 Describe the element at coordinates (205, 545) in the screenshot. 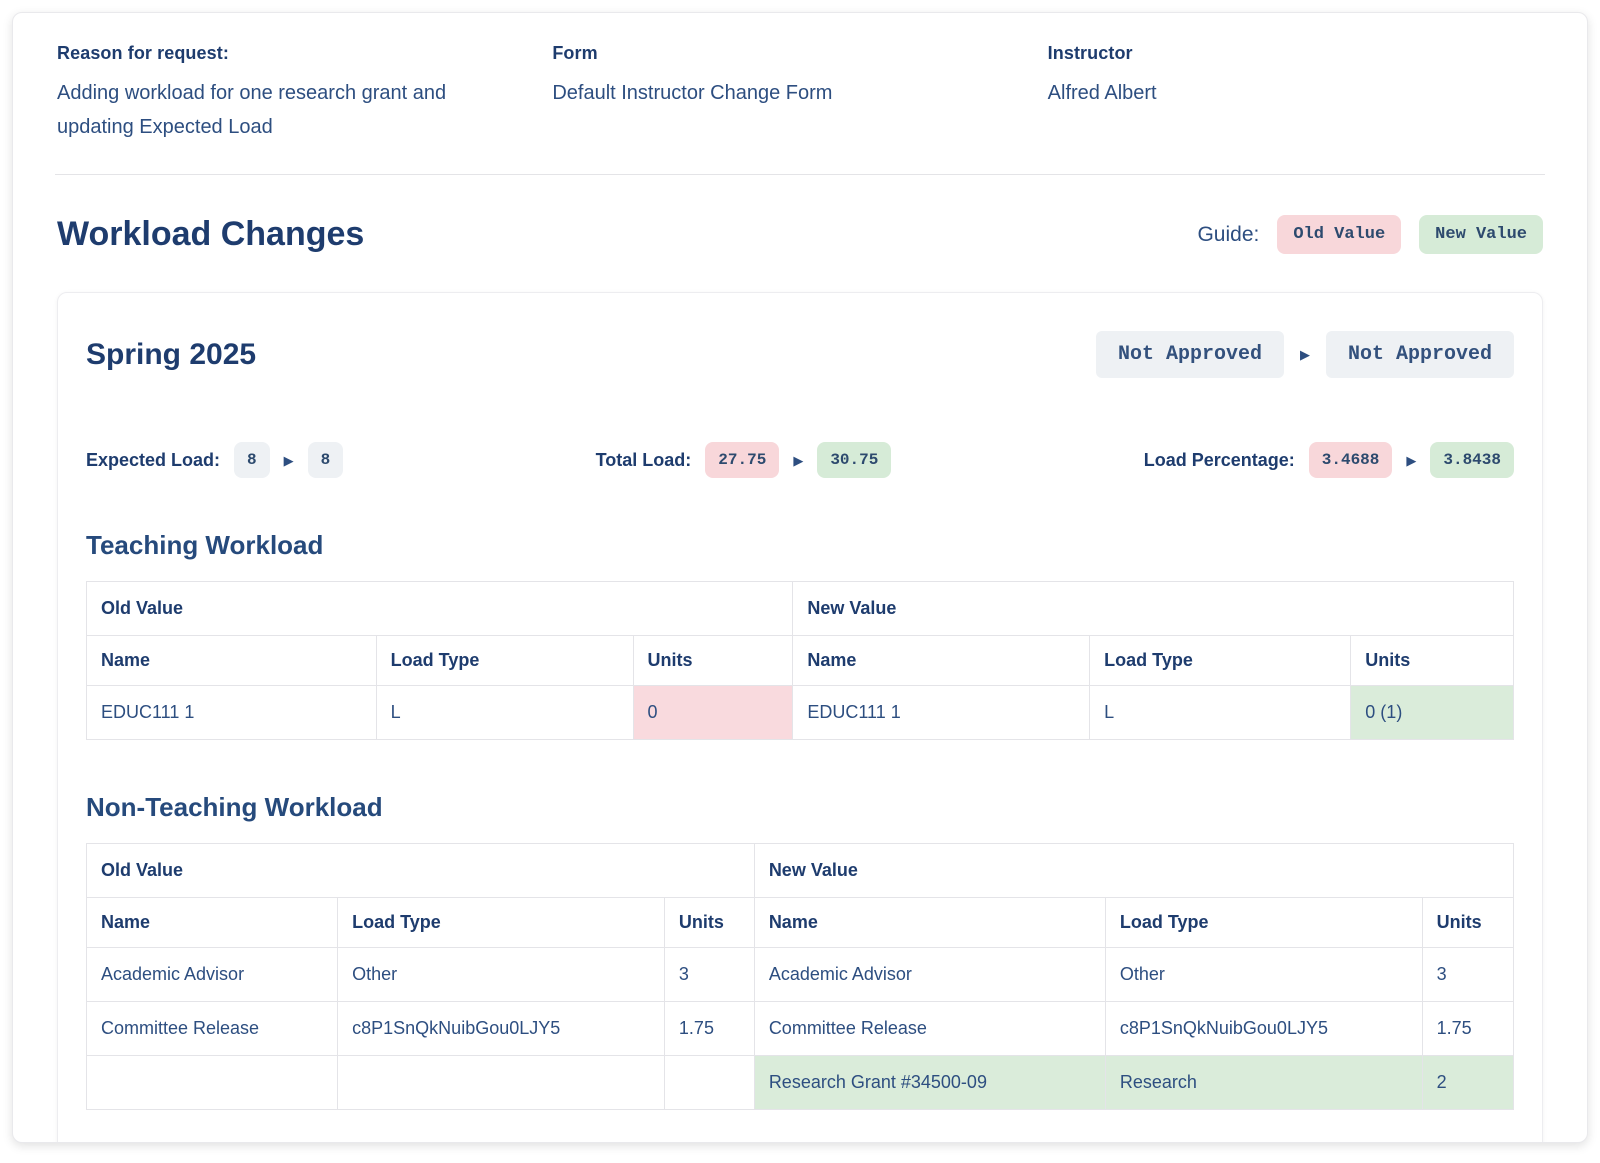

I see `teaching-workload-title: Teaching Workload` at that location.